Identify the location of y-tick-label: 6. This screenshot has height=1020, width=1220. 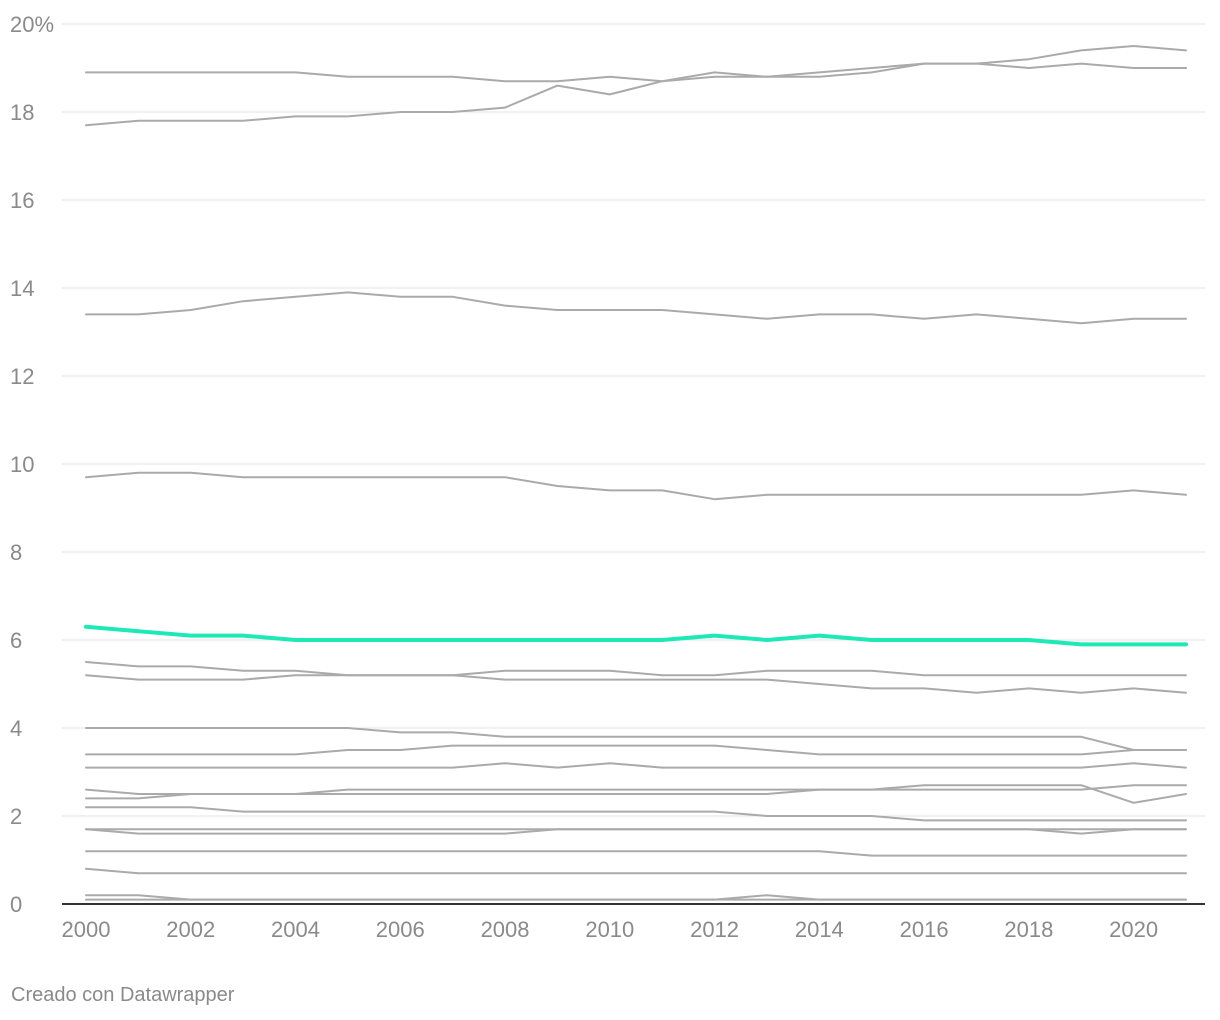
(16, 640).